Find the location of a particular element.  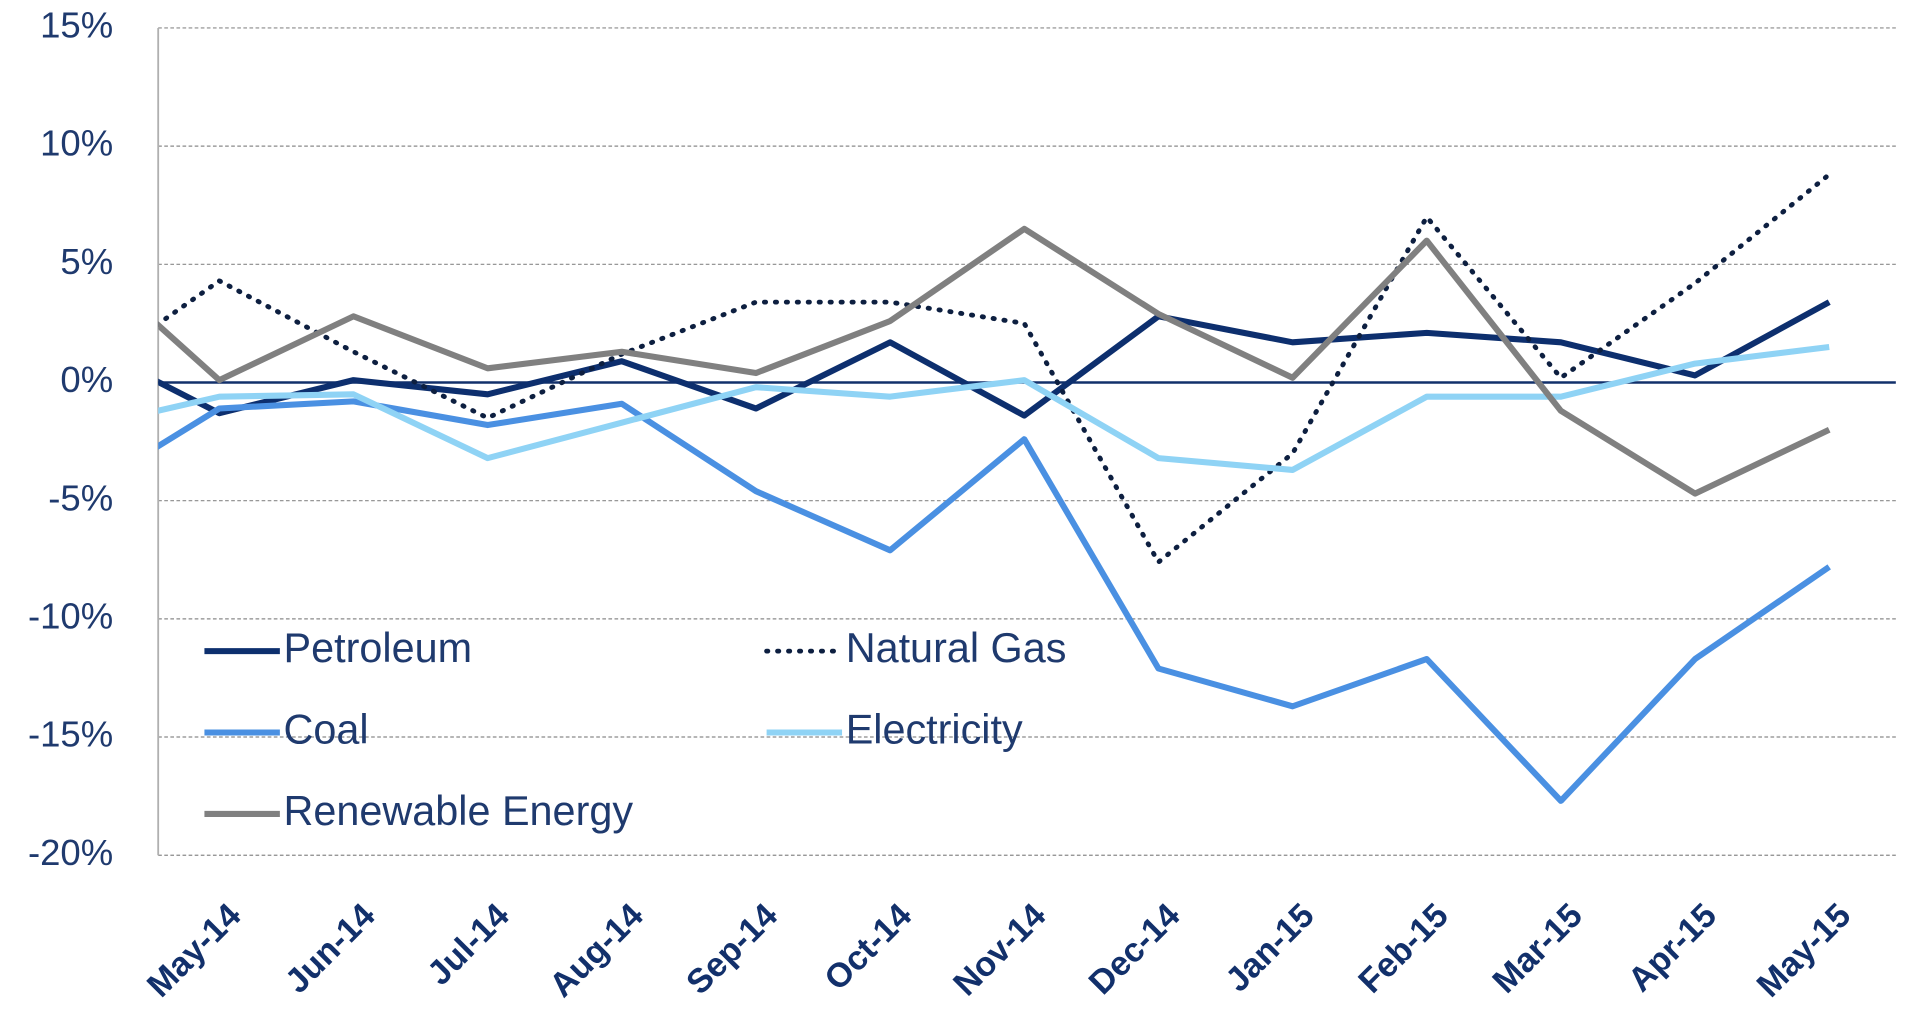

x-tick-label: Dec-14 is located at coordinates (1135, 949).